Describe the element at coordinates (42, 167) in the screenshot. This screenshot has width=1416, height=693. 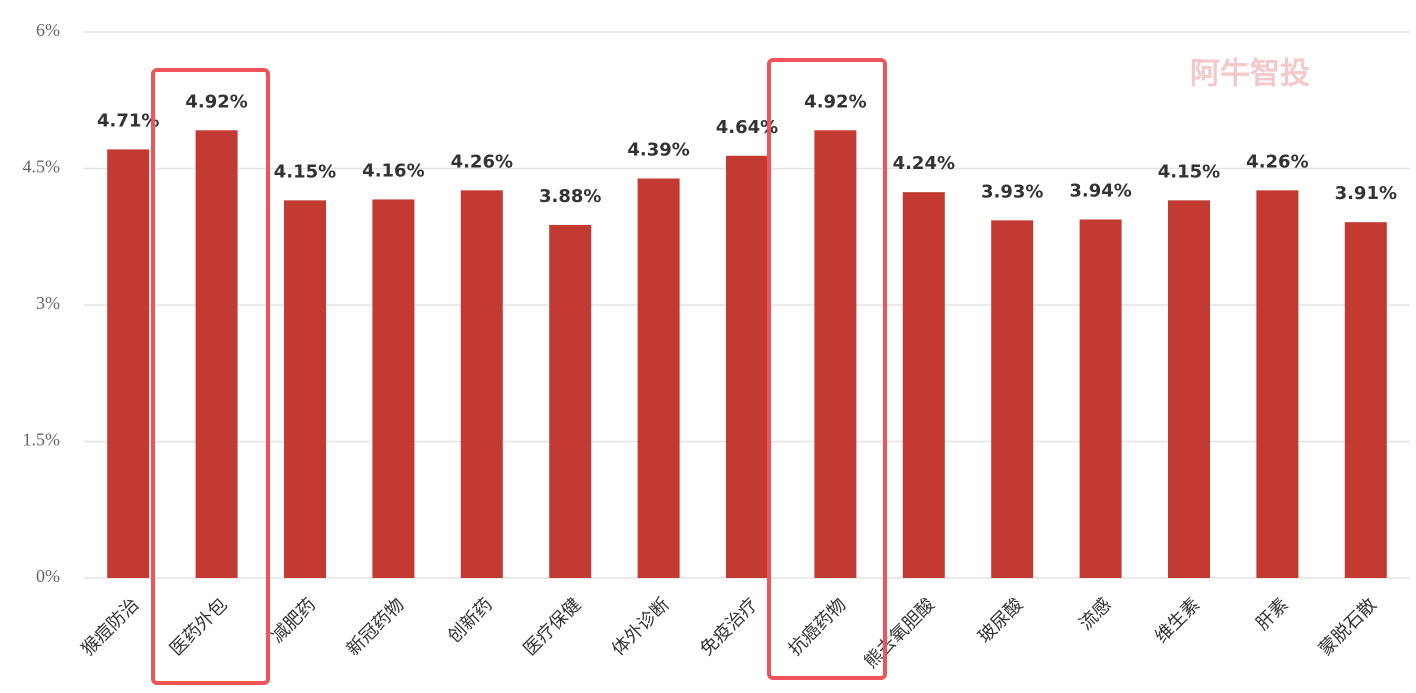
I see `y-tick-label: 4.5%` at that location.